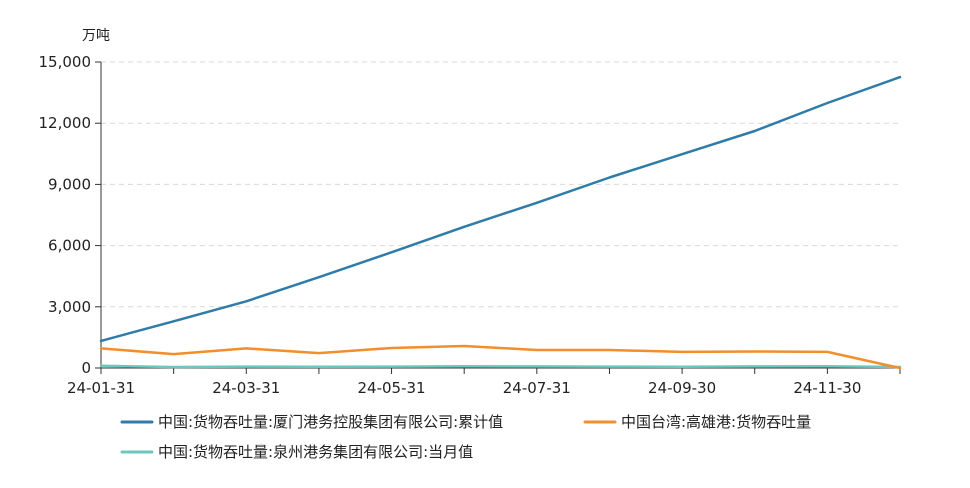 Image resolution: width=970 pixels, height=488 pixels. What do you see at coordinates (537, 388) in the screenshot?
I see `x-tick-label: 24-07-31` at bounding box center [537, 388].